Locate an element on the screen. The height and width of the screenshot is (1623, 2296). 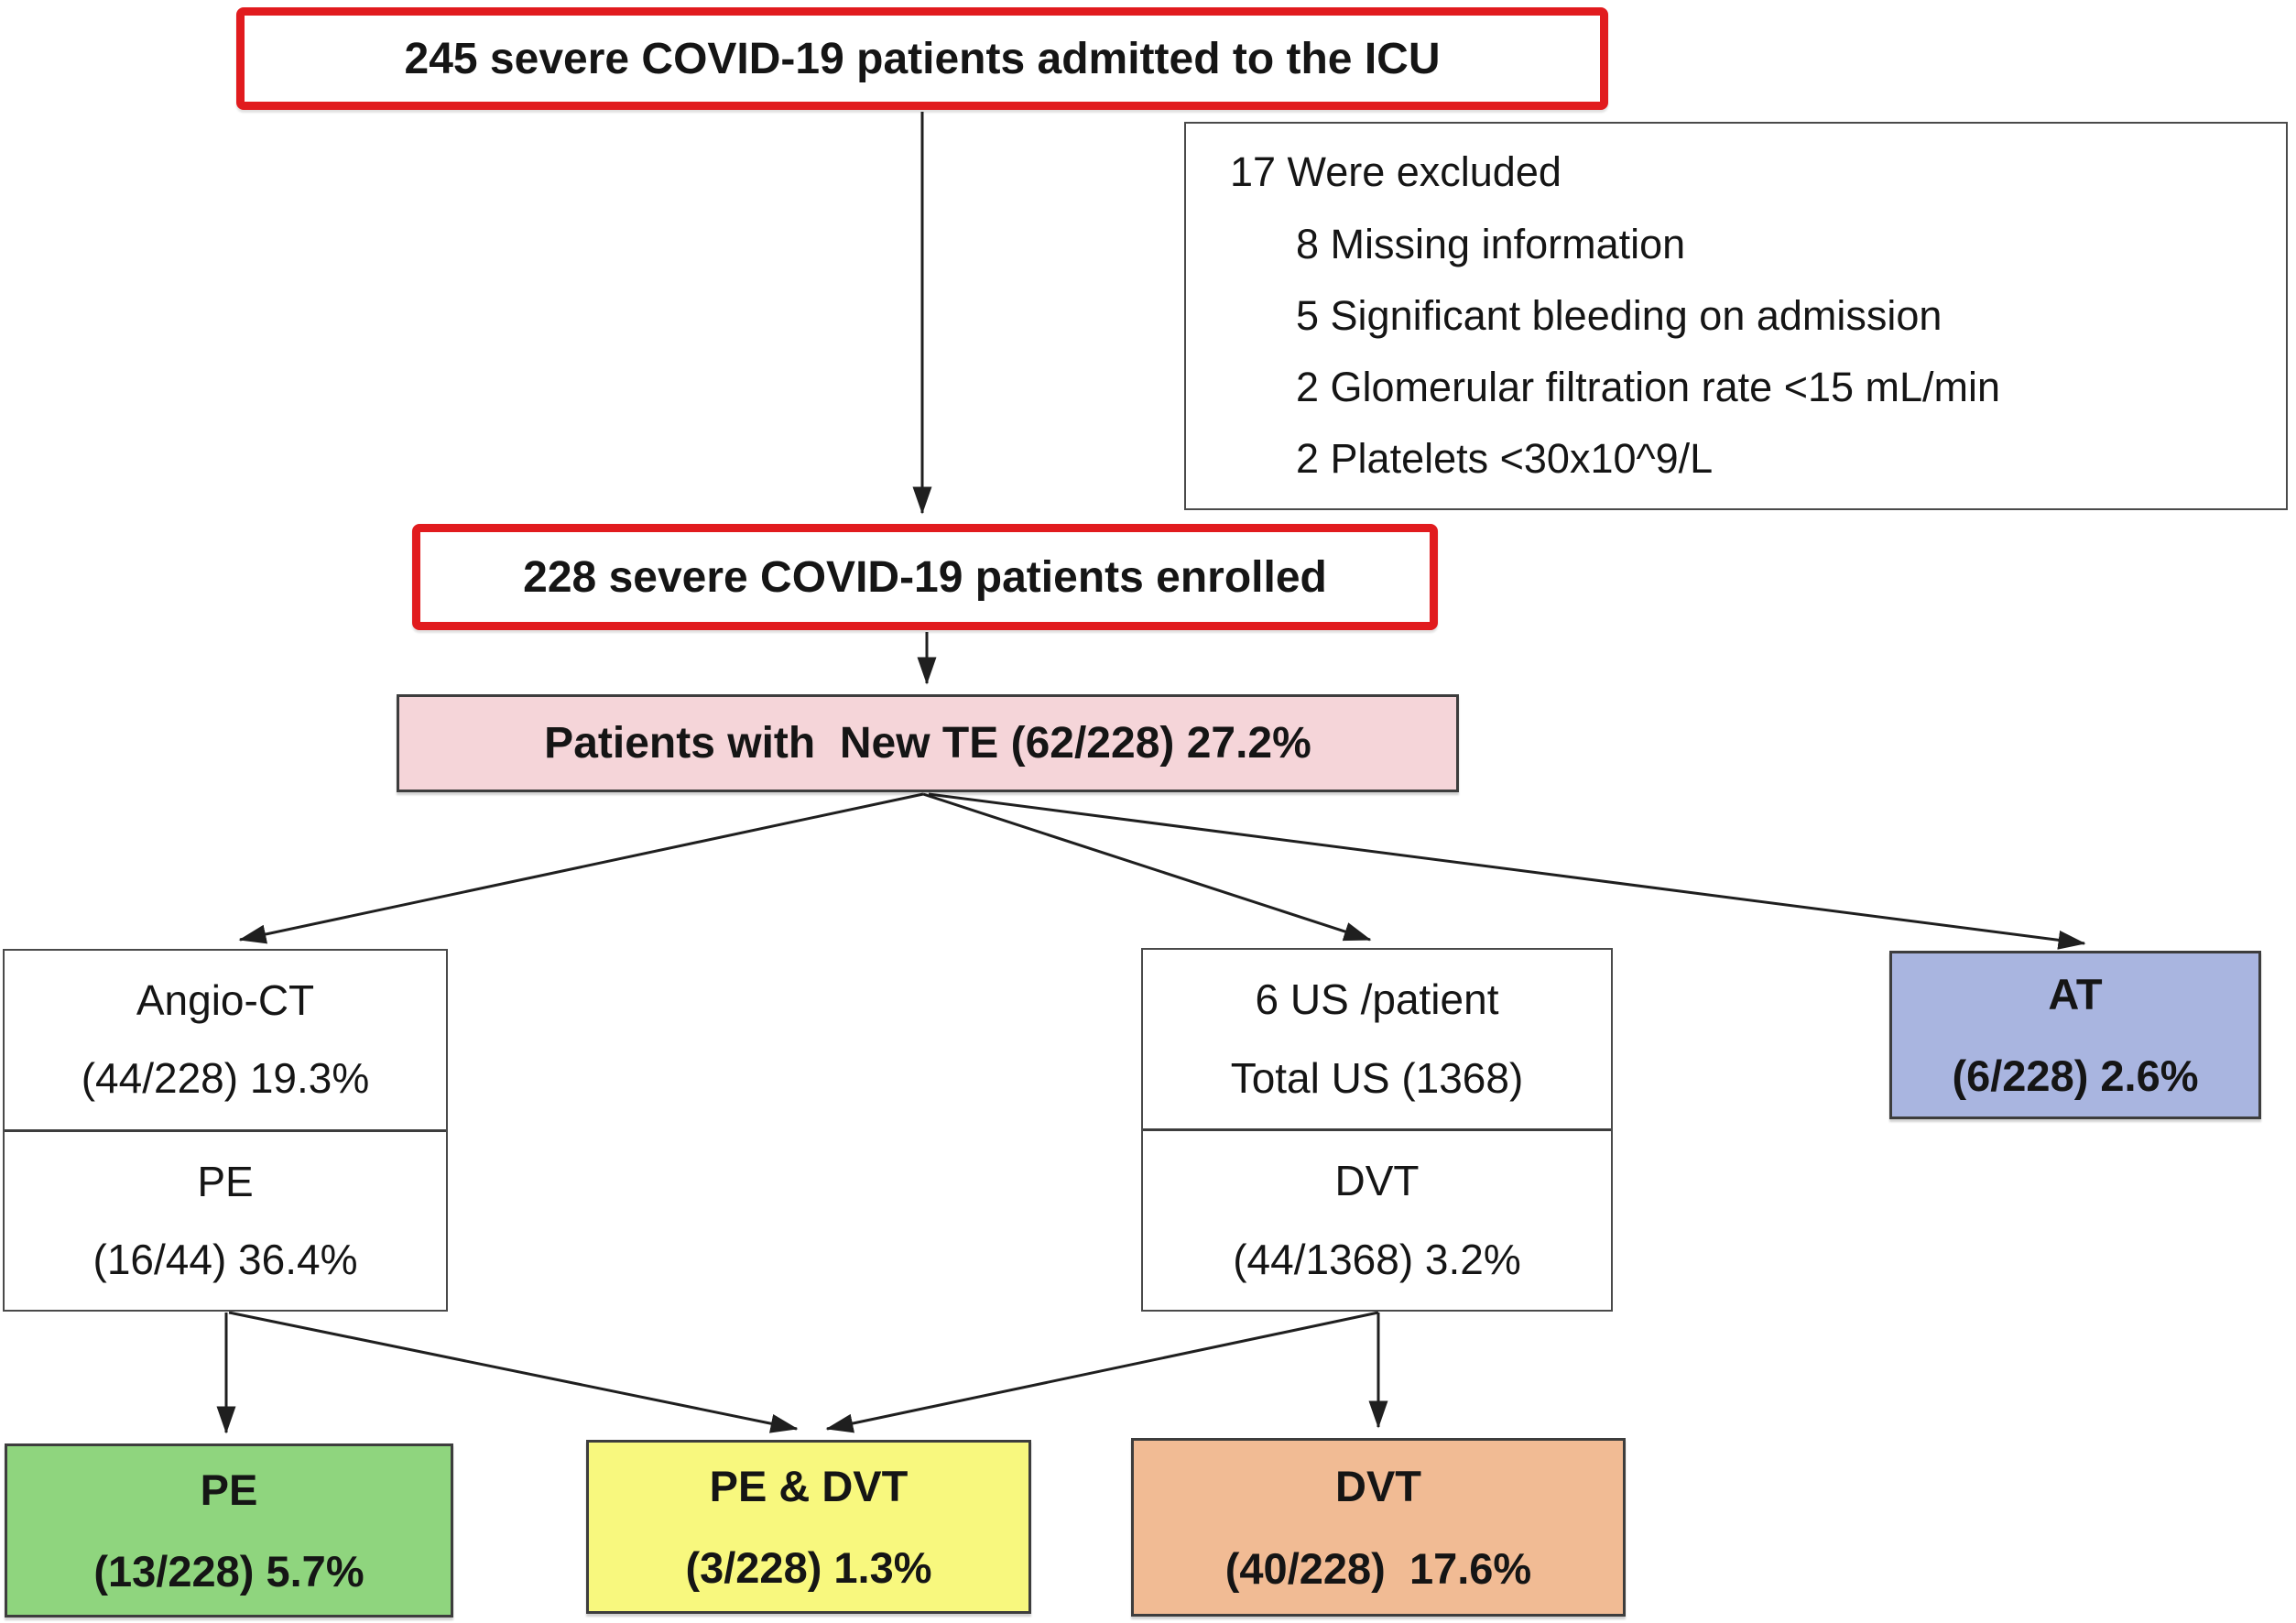
arrow-te-to-us is located at coordinates (1147, 867).